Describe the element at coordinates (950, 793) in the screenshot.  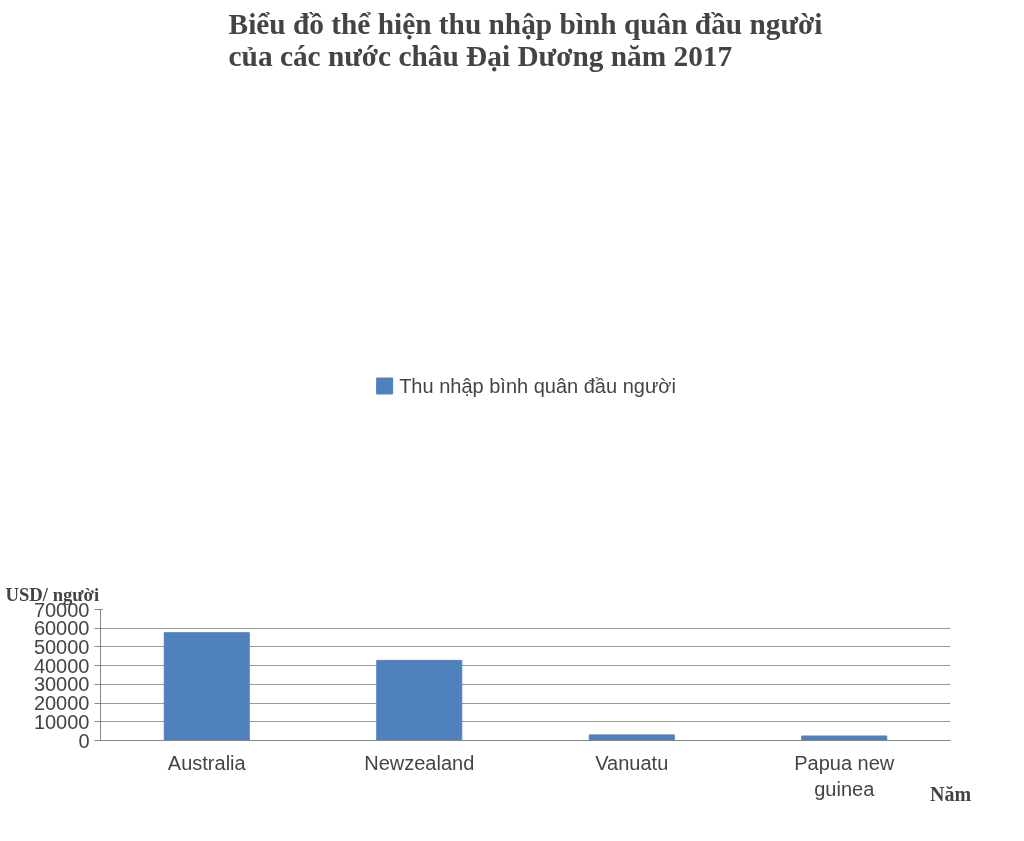
I see `x-axis-title: Năm` at that location.